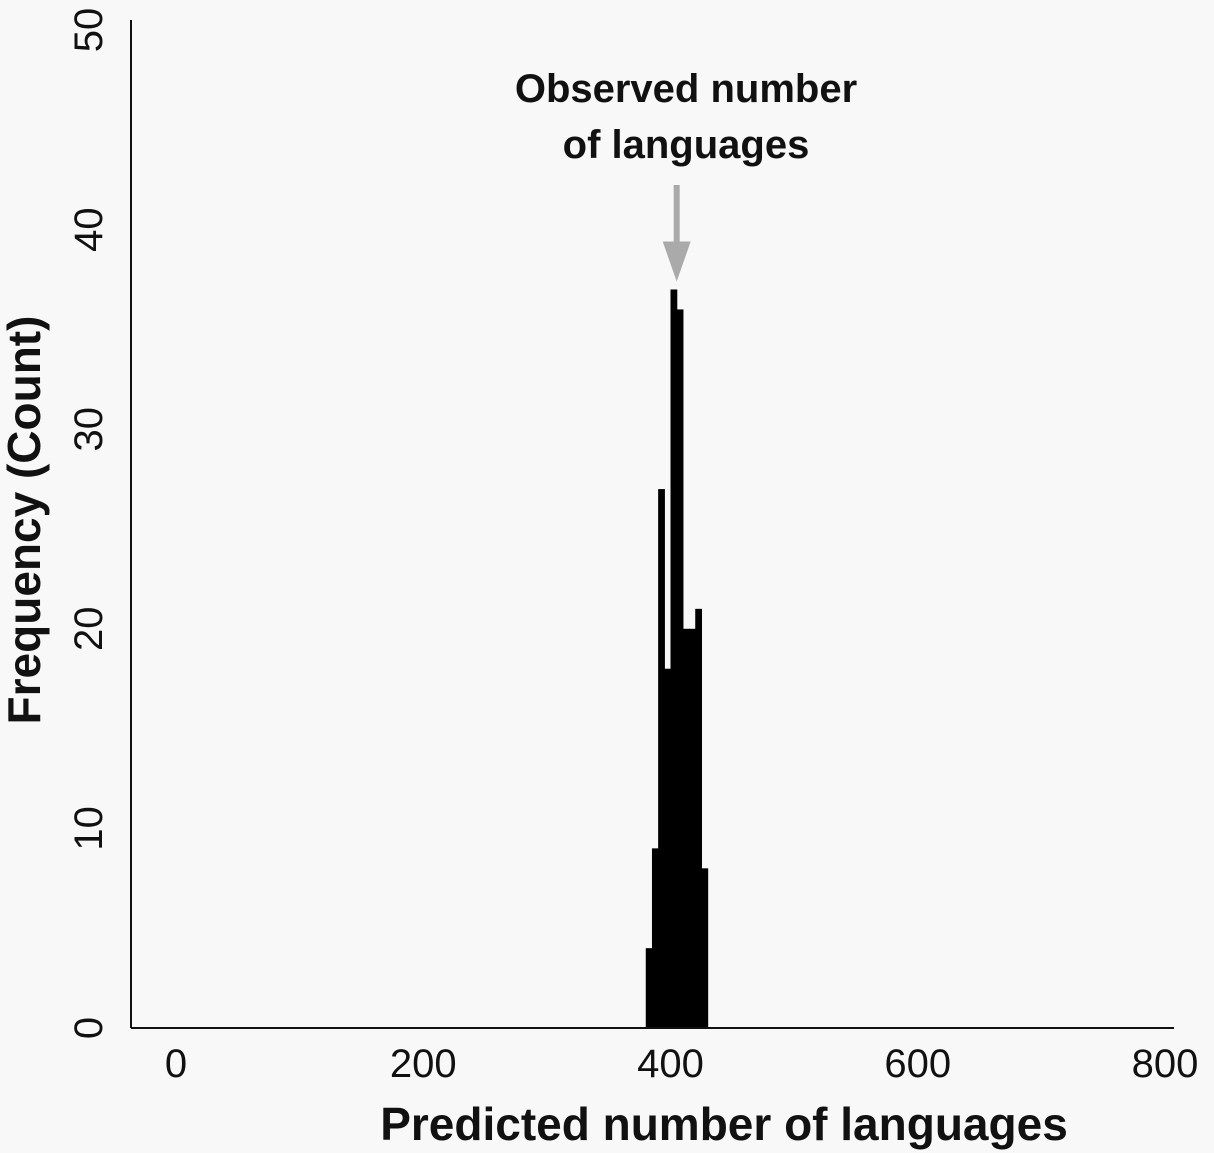 The height and width of the screenshot is (1153, 1214). I want to click on y-tick-label-1: 10, so click(89, 828).